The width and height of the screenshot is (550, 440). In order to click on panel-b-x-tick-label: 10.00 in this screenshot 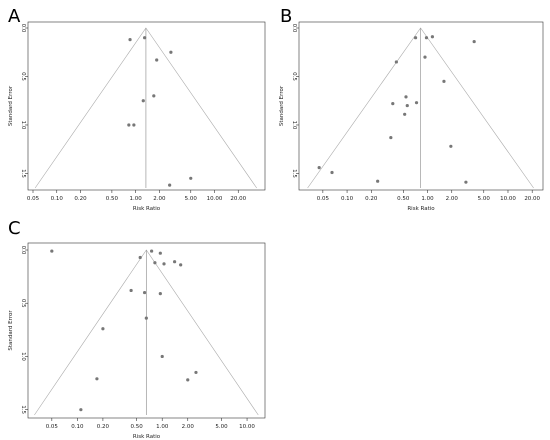, I will do `click(508, 199)`.